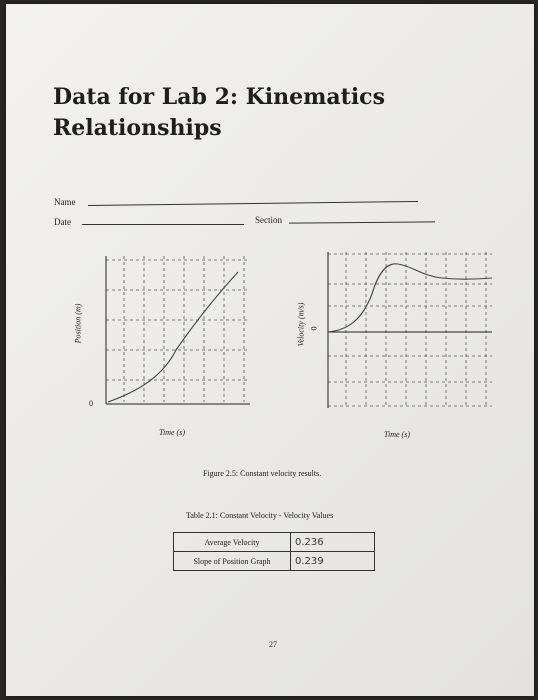 The image size is (538, 700). I want to click on section-label: Section, so click(268, 220).